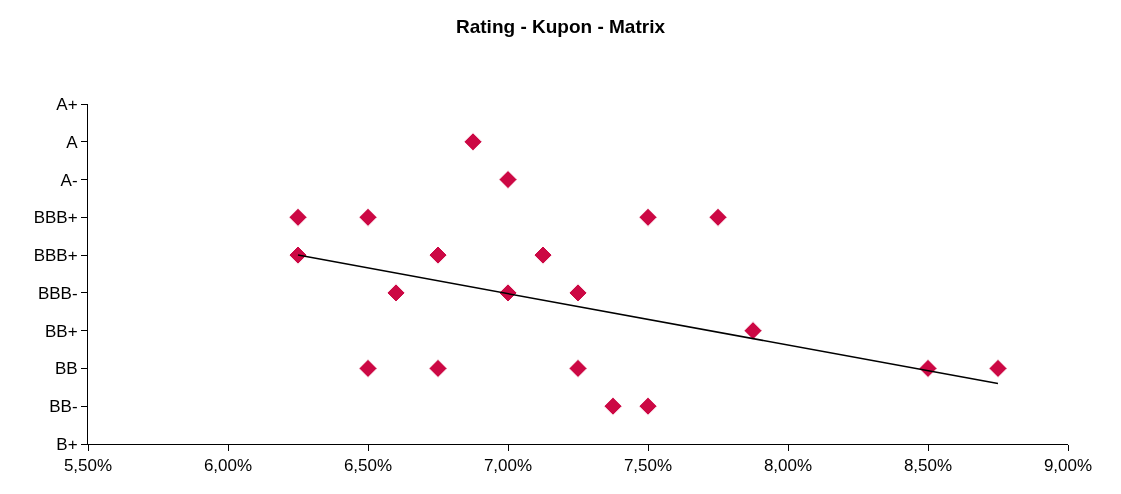  What do you see at coordinates (69, 180) in the screenshot?
I see `category-label: A-` at bounding box center [69, 180].